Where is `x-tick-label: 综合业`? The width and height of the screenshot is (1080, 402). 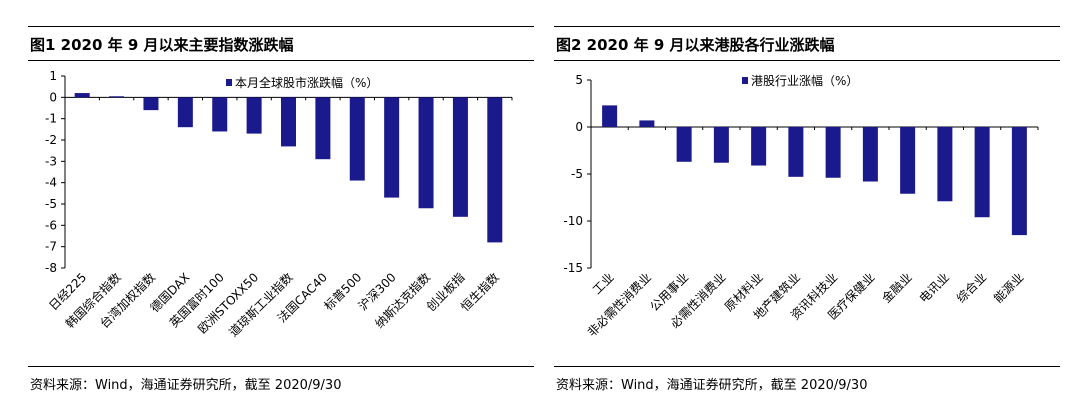 x-tick-label: 综合业 is located at coordinates (971, 288).